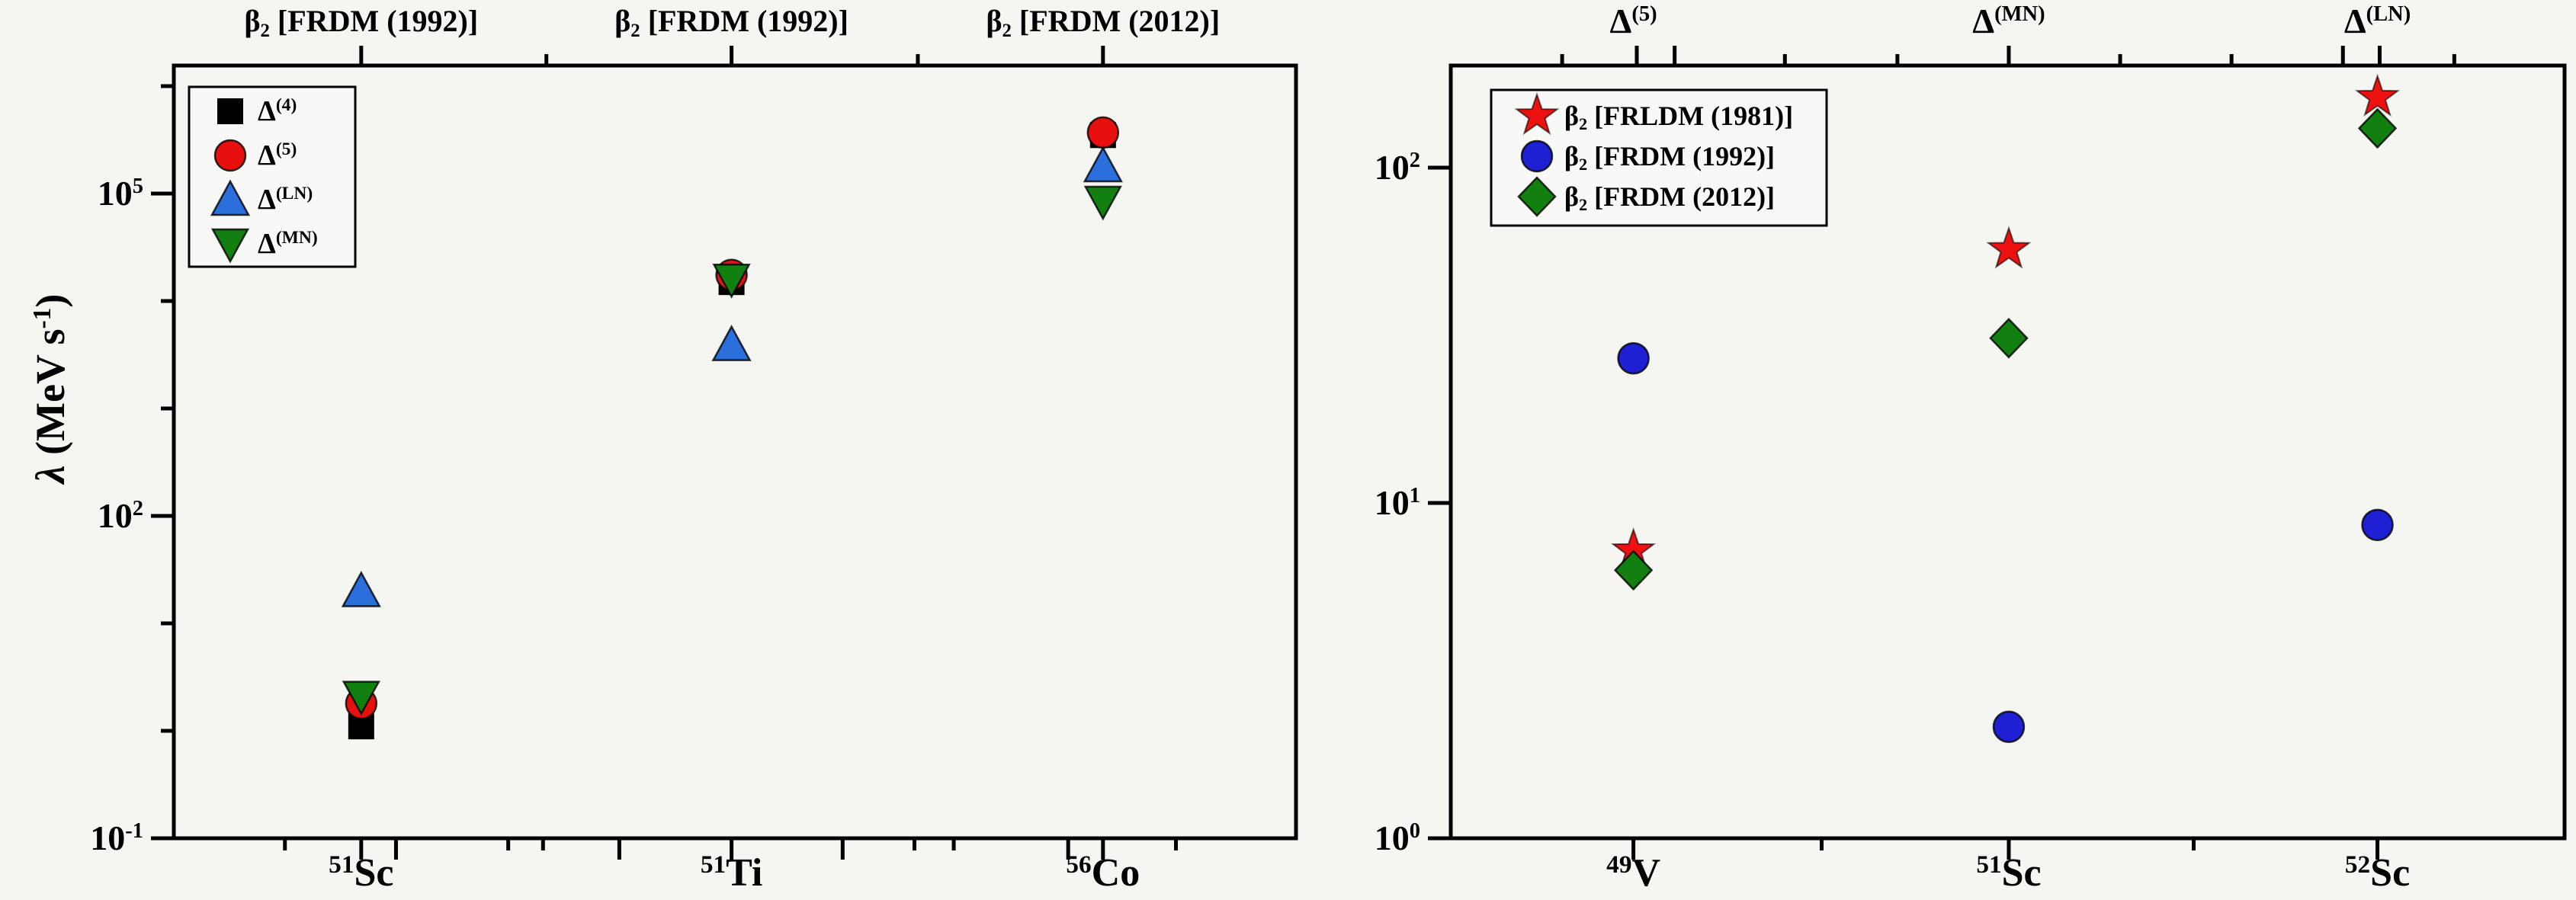 This screenshot has height=900, width=2576. What do you see at coordinates (1102, 203) in the screenshot?
I see `delta-MN-marker-56Co` at bounding box center [1102, 203].